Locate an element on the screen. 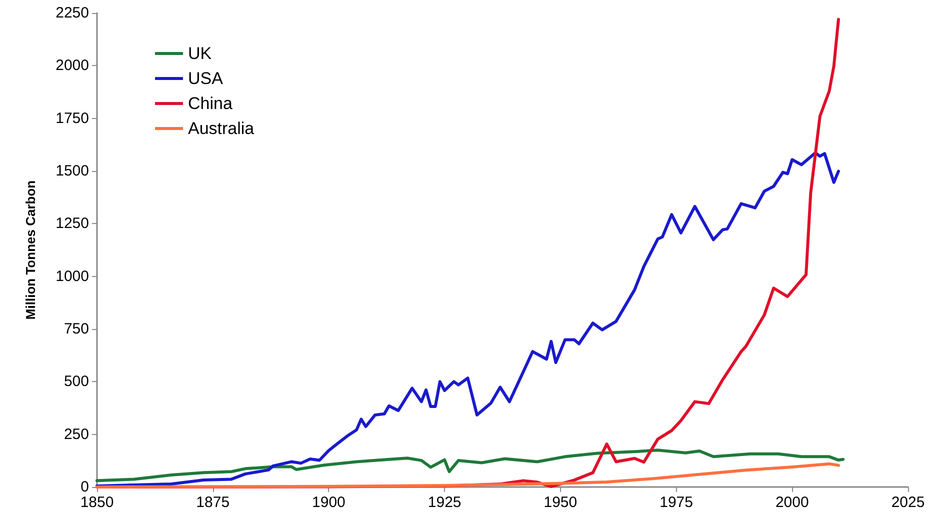 Image resolution: width=945 pixels, height=524 pixels. y-tick-label: 250 is located at coordinates (76, 434).